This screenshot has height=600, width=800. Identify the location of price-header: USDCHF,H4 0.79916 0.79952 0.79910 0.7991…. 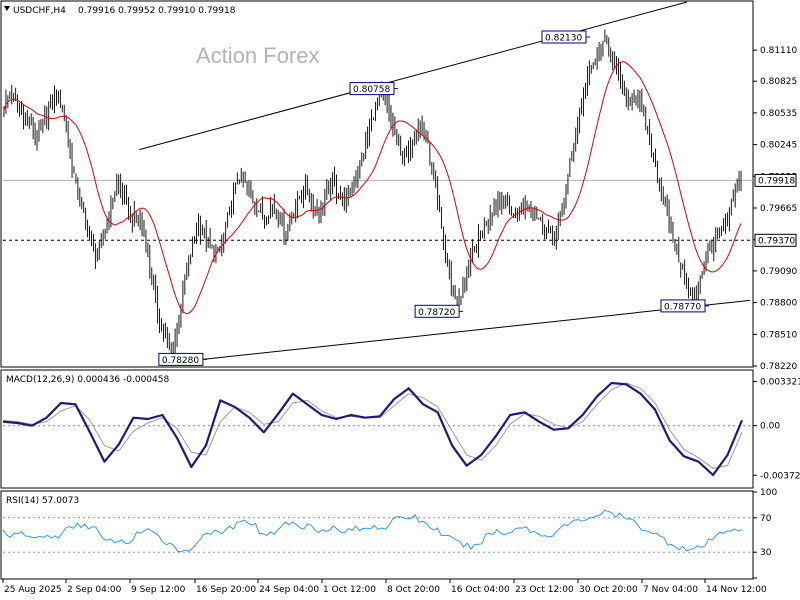
(120, 11).